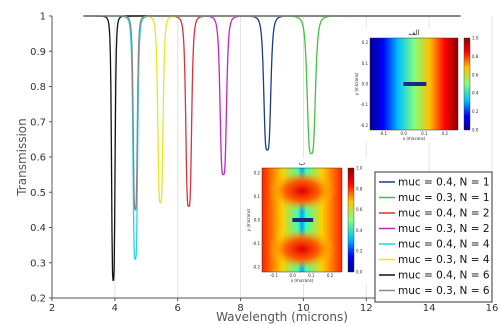 The height and width of the screenshot is (324, 500). What do you see at coordinates (115, 308) in the screenshot?
I see `x-tick-label: 4` at bounding box center [115, 308].